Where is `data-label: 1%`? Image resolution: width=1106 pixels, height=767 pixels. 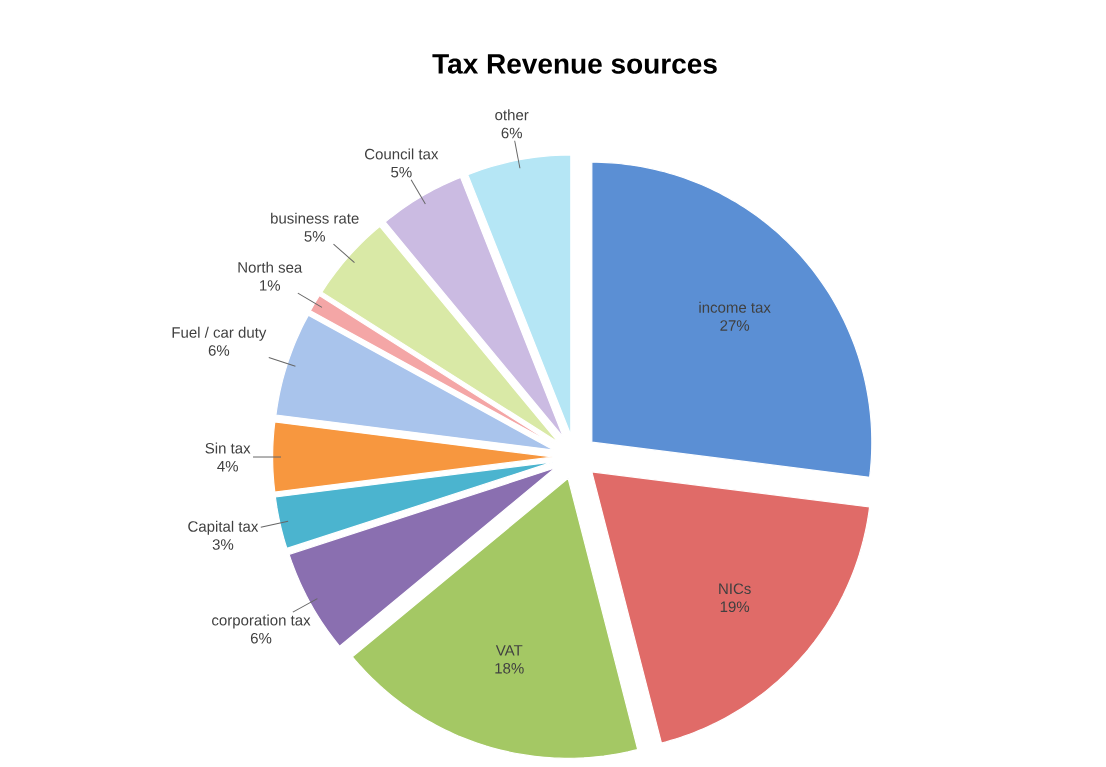 data-label: 1% is located at coordinates (270, 285).